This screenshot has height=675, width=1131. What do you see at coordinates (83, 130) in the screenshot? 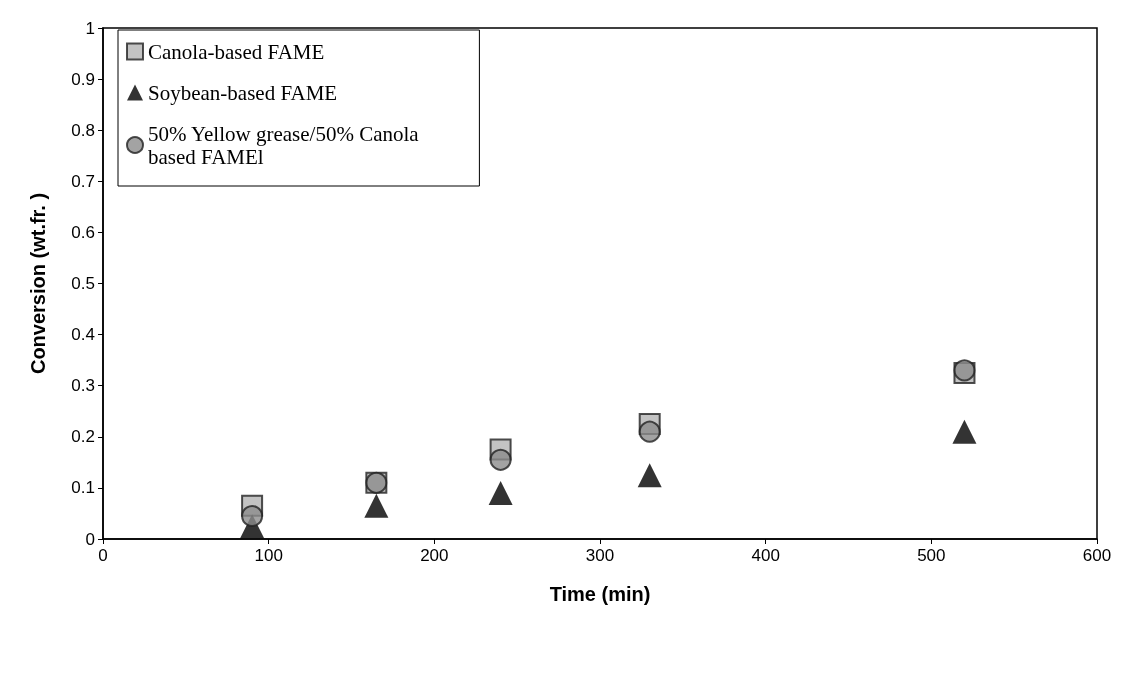
I see `y-tick-label: 0.8` at bounding box center [83, 130].